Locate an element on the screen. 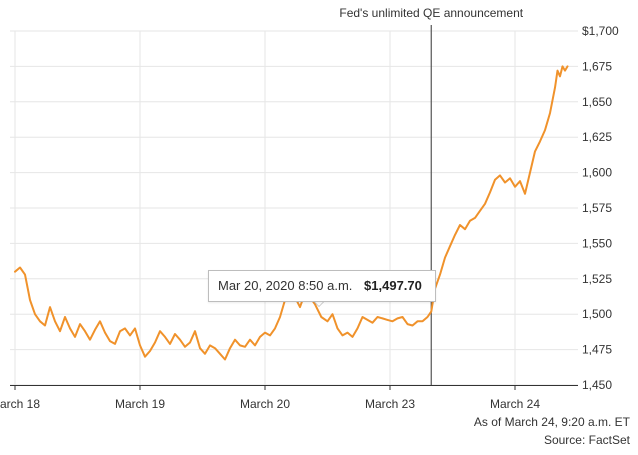 Image resolution: width=638 pixels, height=455 pixels. x-tick-label: March 24 is located at coordinates (515, 404).